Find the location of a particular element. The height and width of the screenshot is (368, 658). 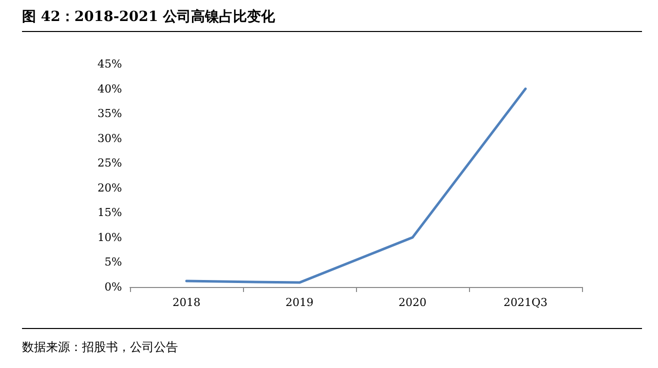

chart-title: 图 42：2018-2021 公司高镍占比变化 is located at coordinates (332, 20).